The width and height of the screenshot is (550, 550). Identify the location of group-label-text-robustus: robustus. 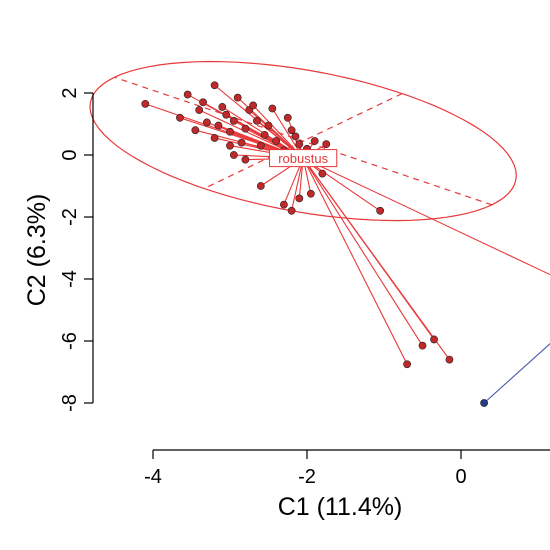
(303, 158).